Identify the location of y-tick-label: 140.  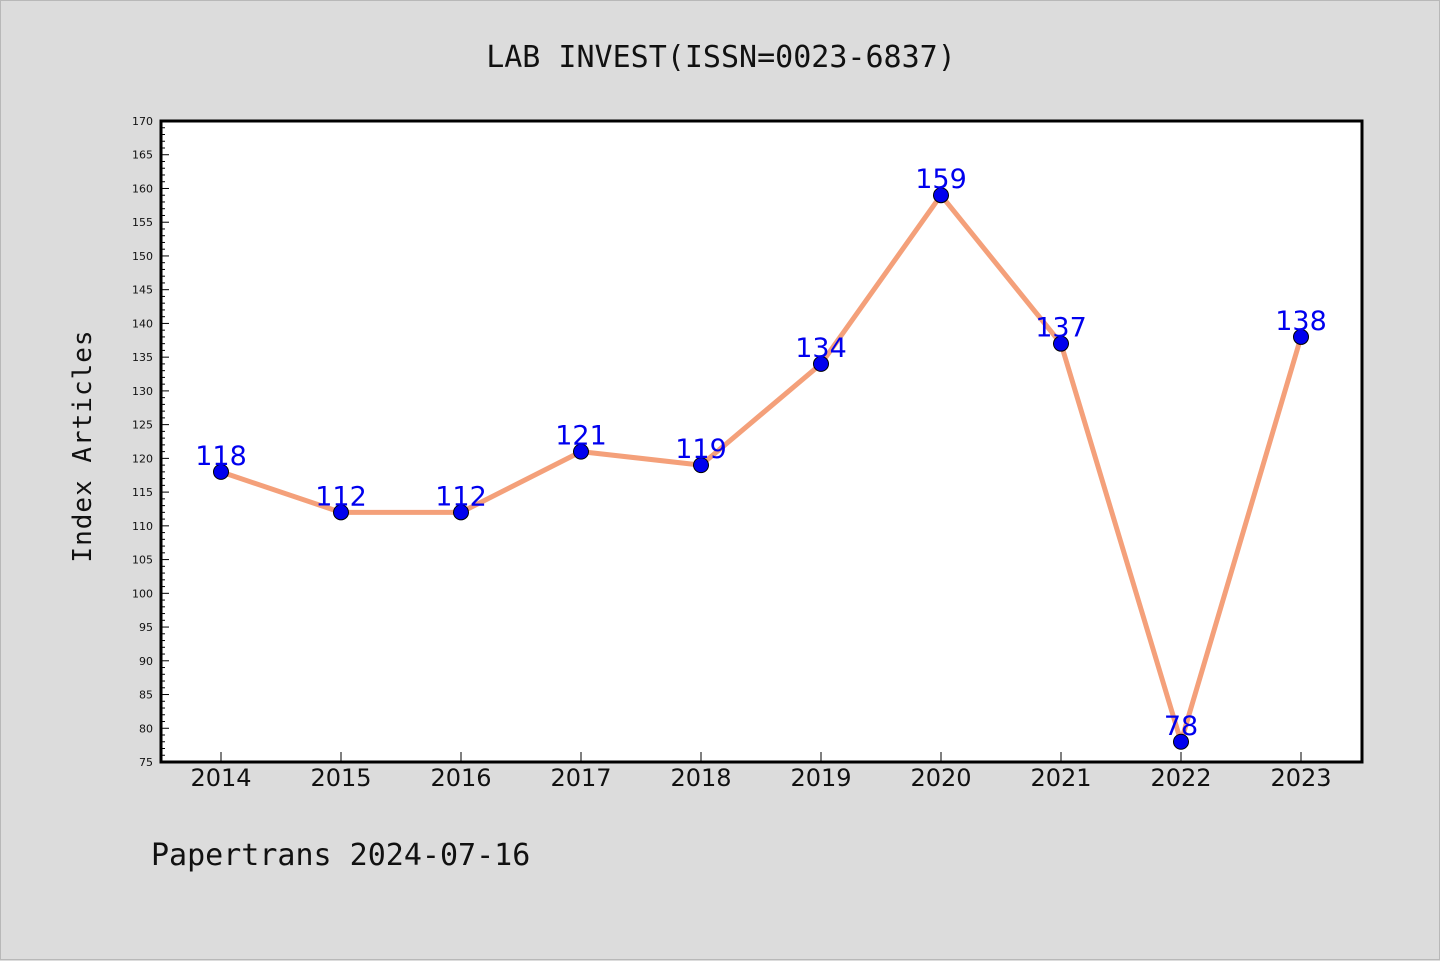
(142, 323).